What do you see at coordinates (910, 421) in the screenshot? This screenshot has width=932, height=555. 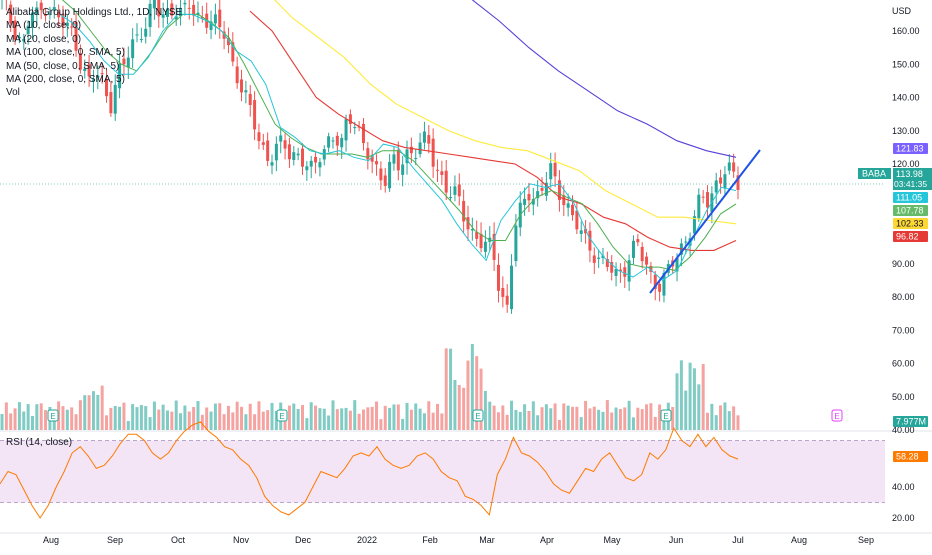 I see `tag-volume-bg` at bounding box center [910, 421].